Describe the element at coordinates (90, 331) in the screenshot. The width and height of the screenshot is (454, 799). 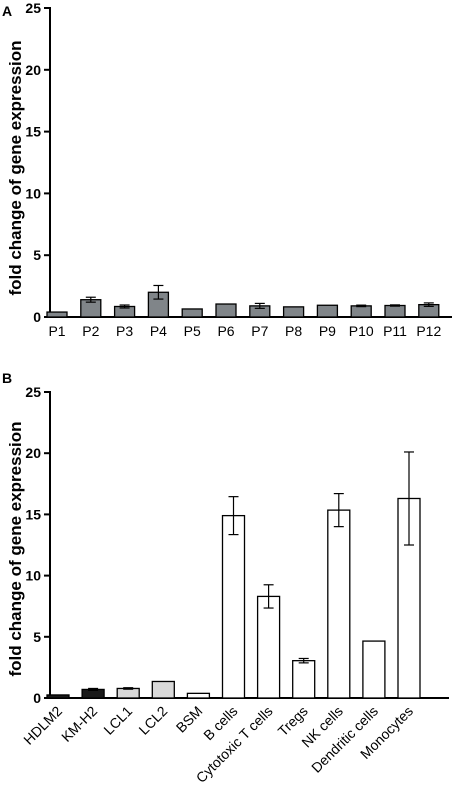
I see `category-label: P2` at that location.